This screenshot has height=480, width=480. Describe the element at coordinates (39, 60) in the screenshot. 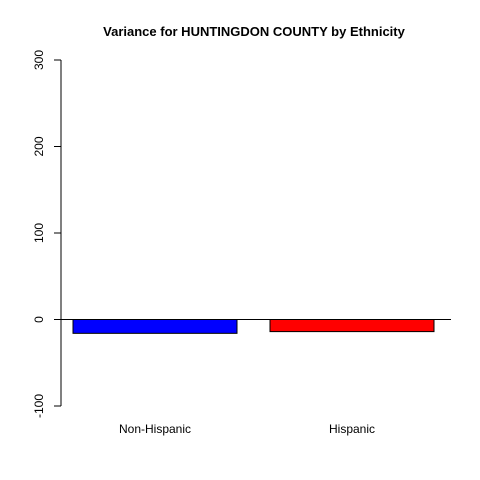

I see `y-tick-label: 300` at that location.